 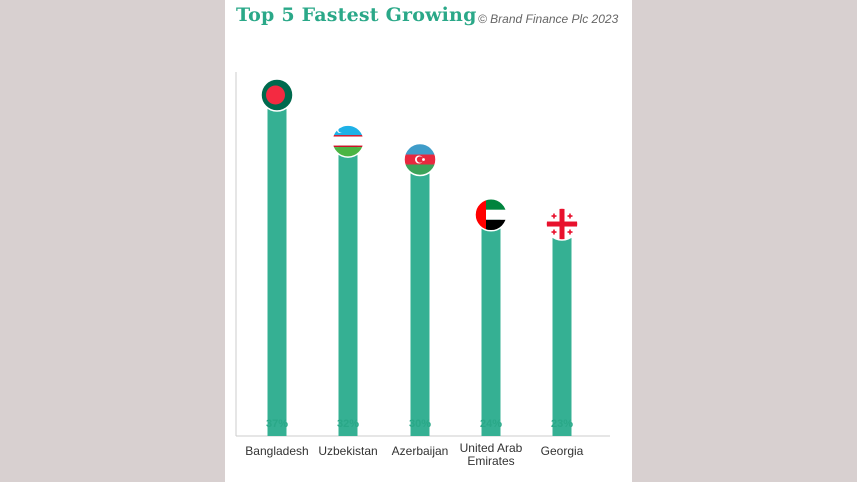 What do you see at coordinates (356, 15) in the screenshot?
I see `chart-title: Top 5 Fastest Growing` at bounding box center [356, 15].